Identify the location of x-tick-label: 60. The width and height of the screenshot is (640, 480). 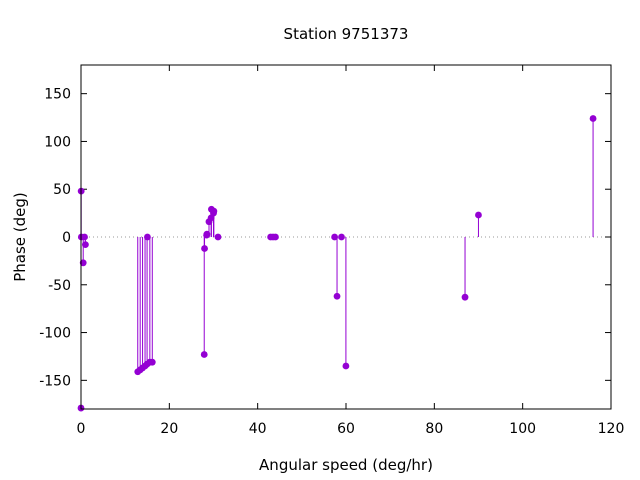
(346, 429).